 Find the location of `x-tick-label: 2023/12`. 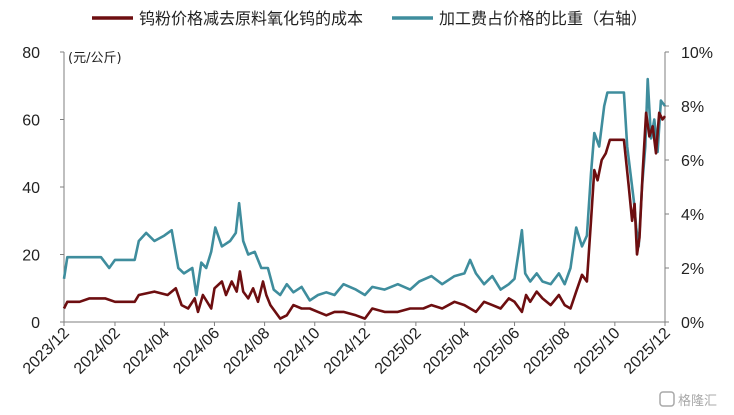

x-tick-label: 2023/12 is located at coordinates (46, 351).